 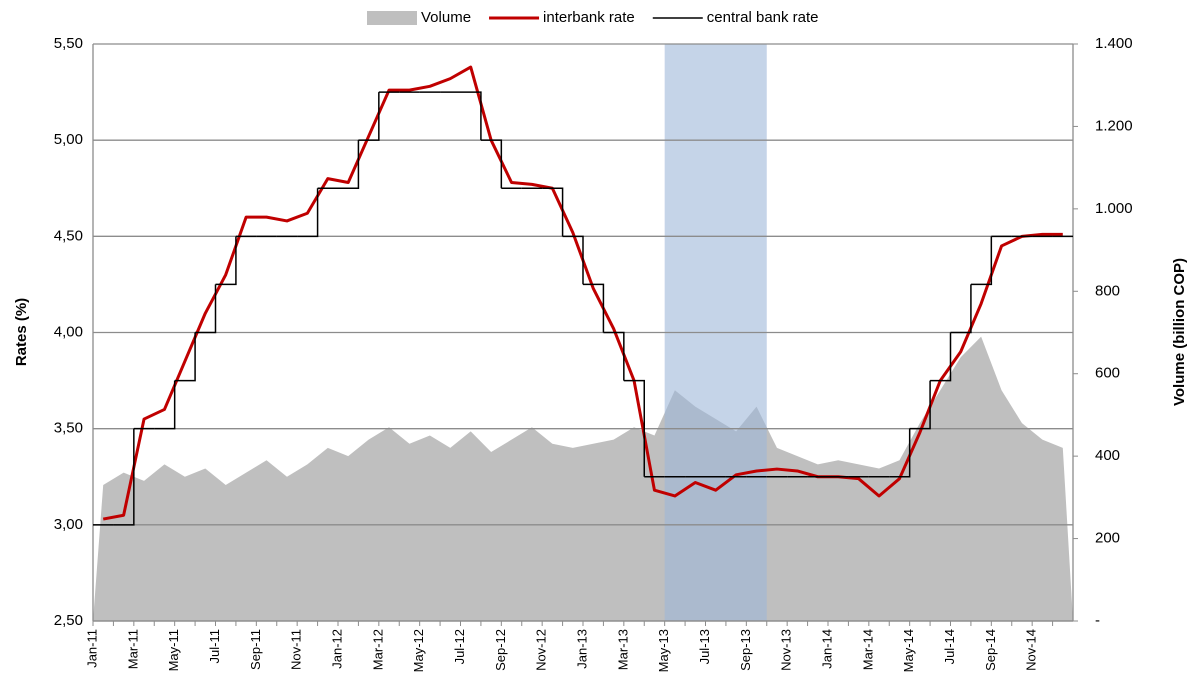 I want to click on x-tick-label: Nov-11, so click(x=296, y=649).